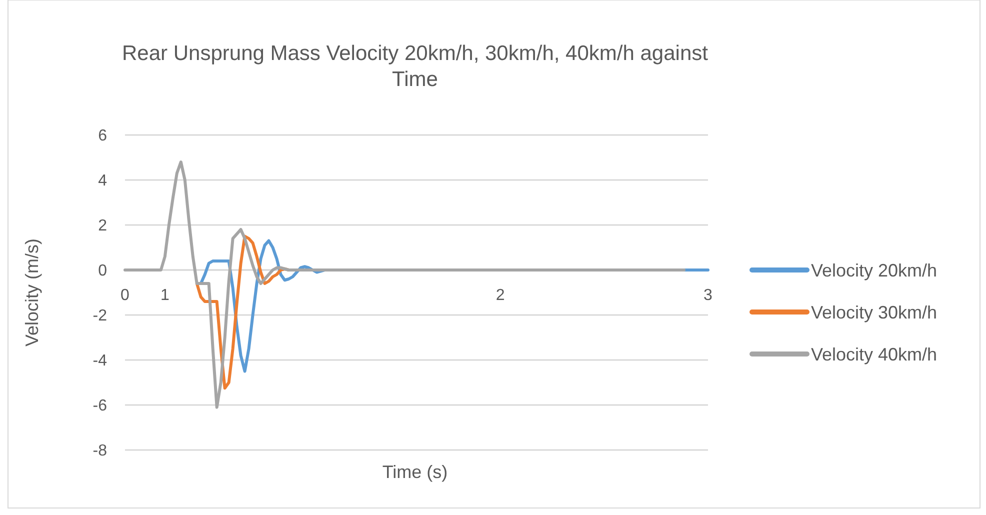 The image size is (986, 515). What do you see at coordinates (874, 270) in the screenshot?
I see `legend-label: Velocity 20km/h` at bounding box center [874, 270].